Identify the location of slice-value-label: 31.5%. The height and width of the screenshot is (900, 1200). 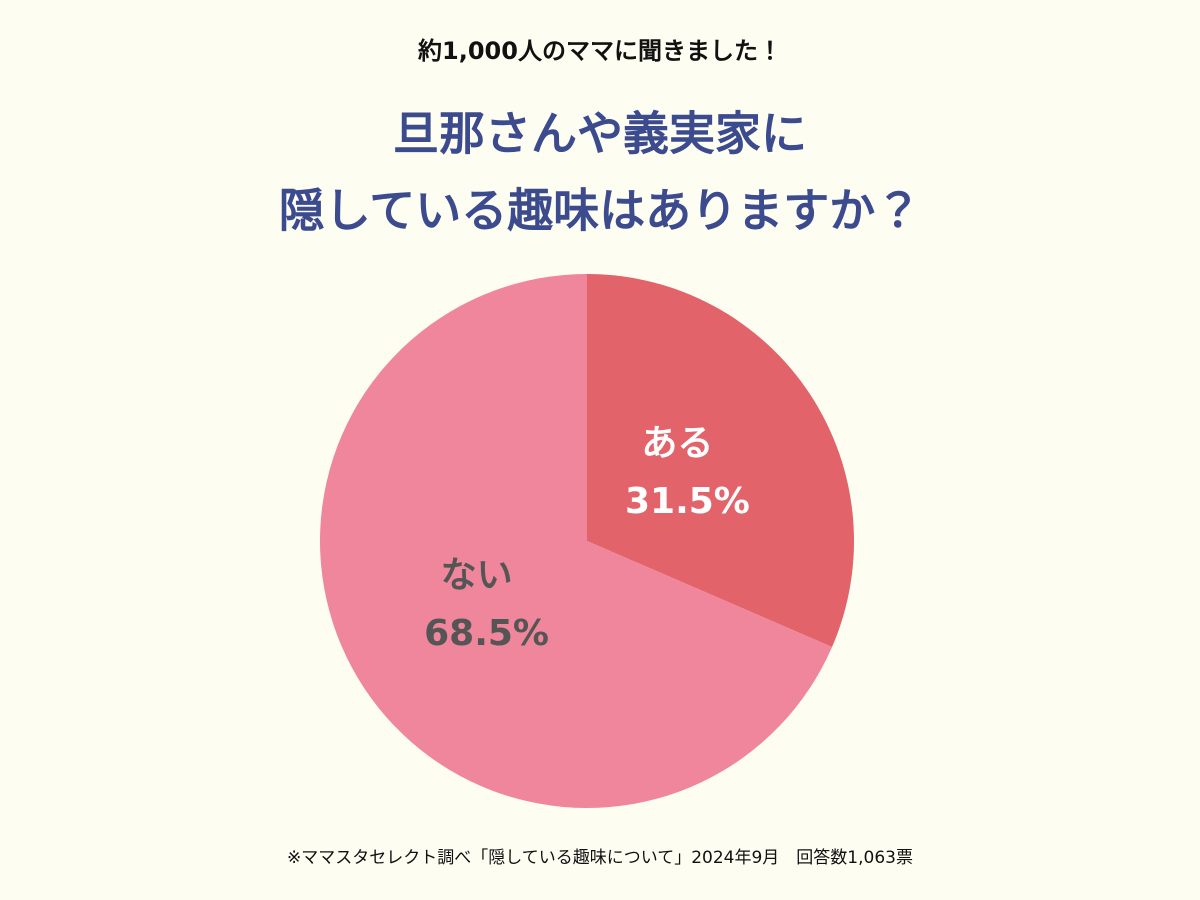
(687, 501).